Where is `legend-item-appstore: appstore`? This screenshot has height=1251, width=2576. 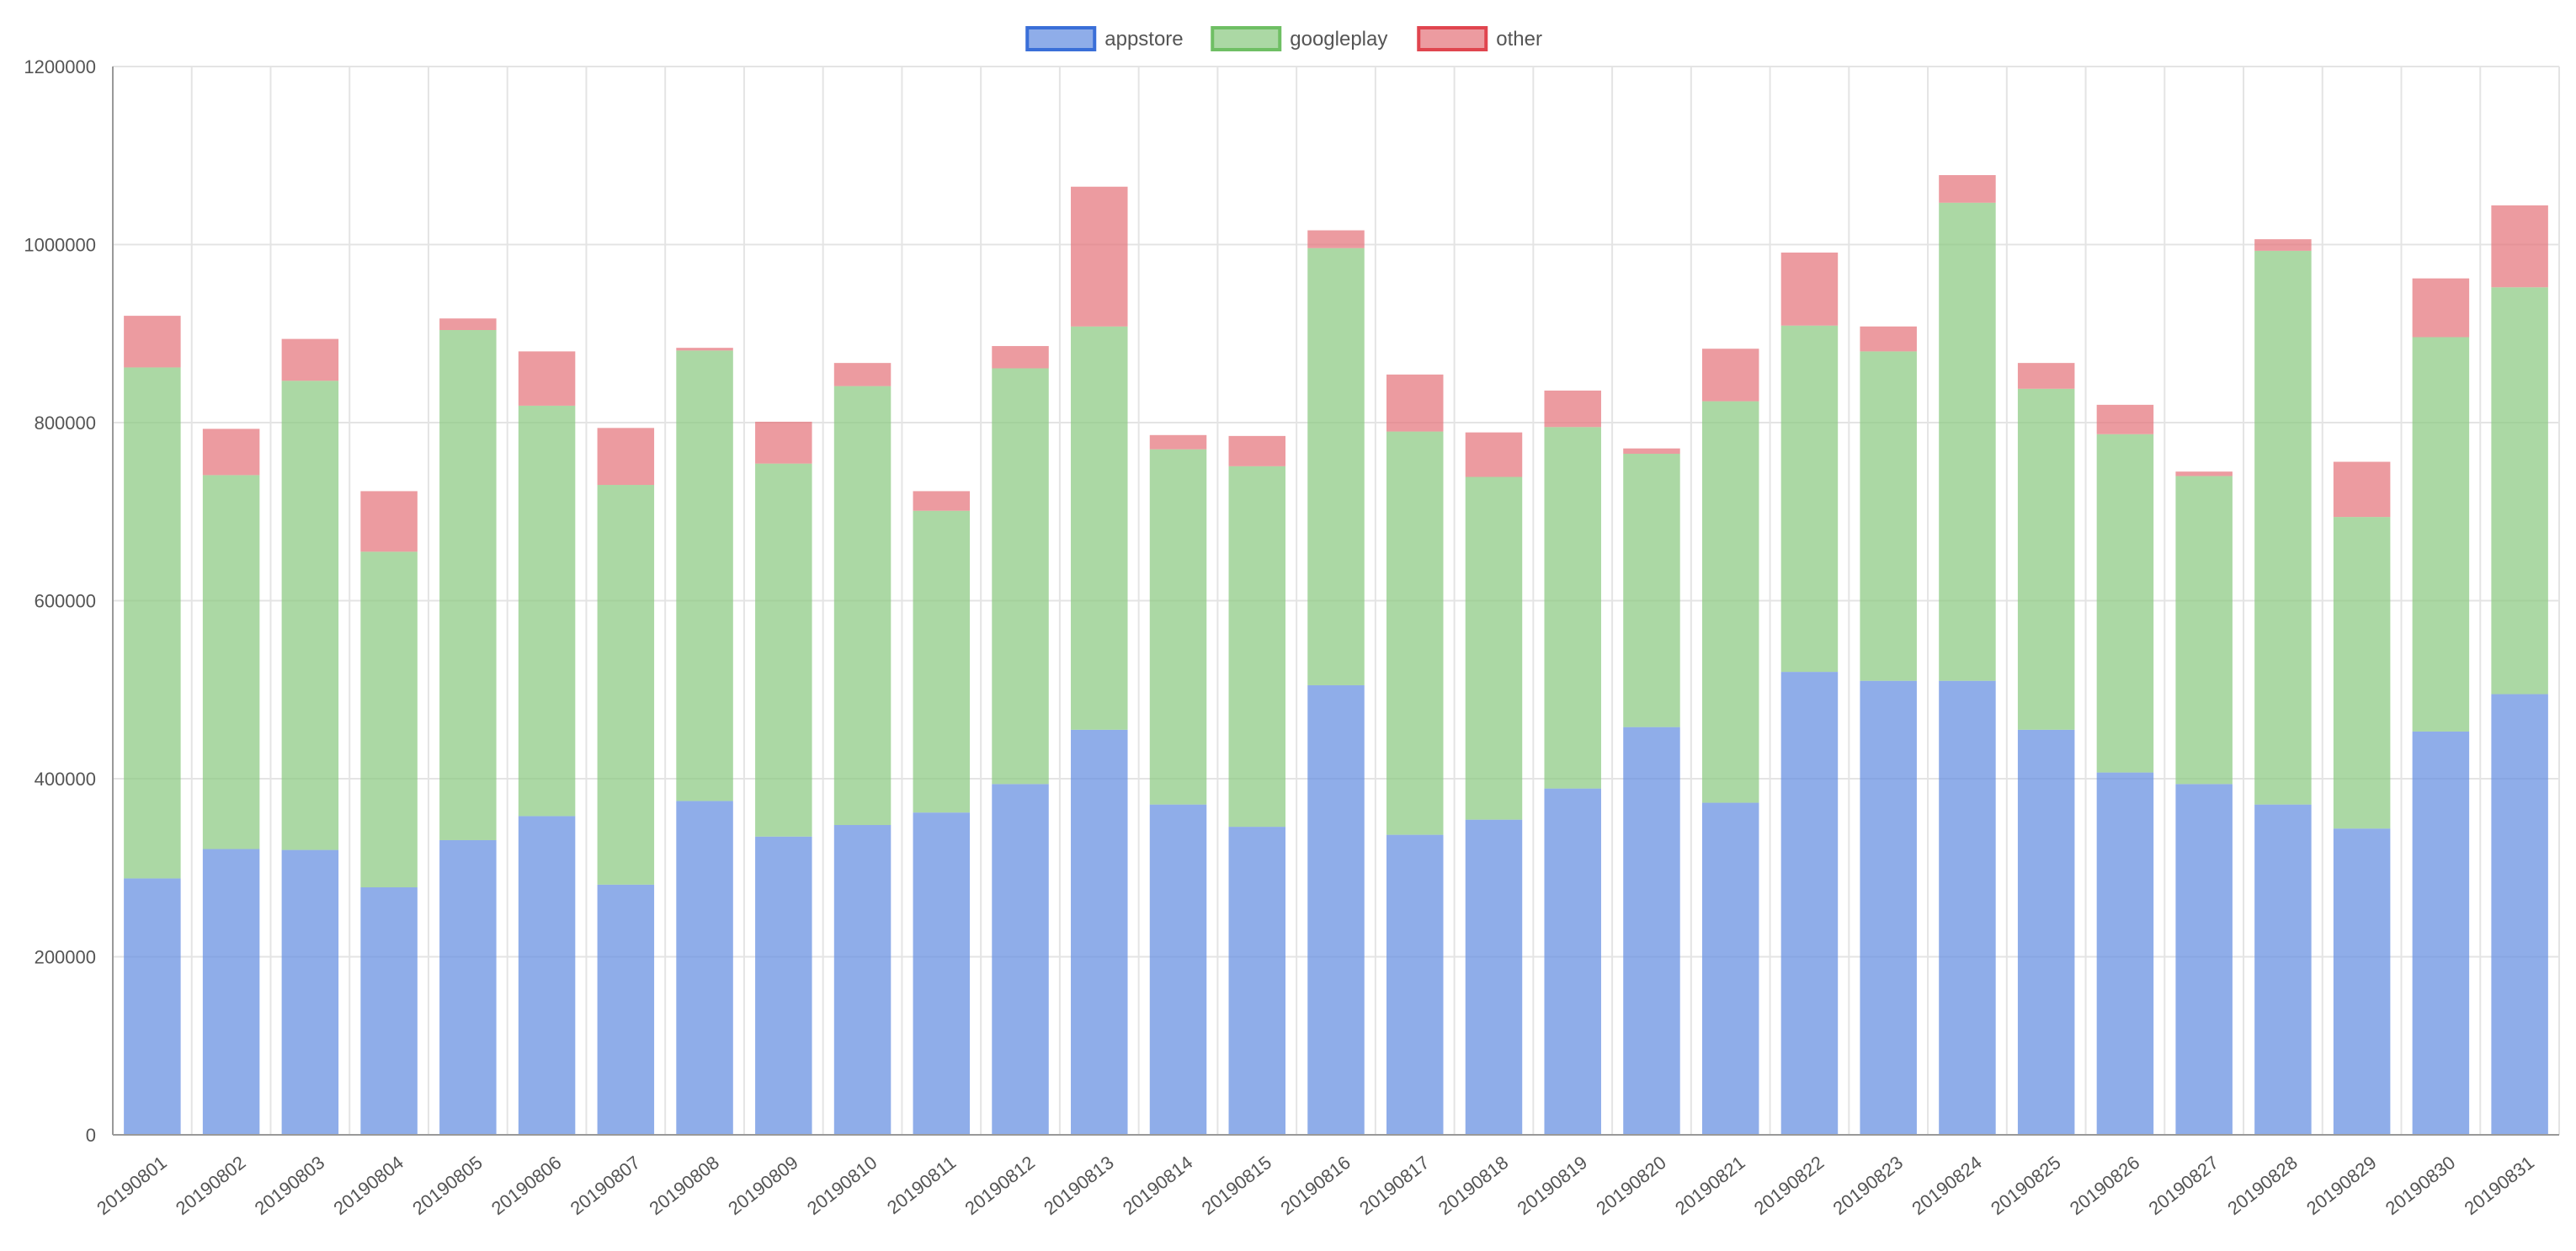
legend-item-appstore: appstore is located at coordinates (1104, 38).